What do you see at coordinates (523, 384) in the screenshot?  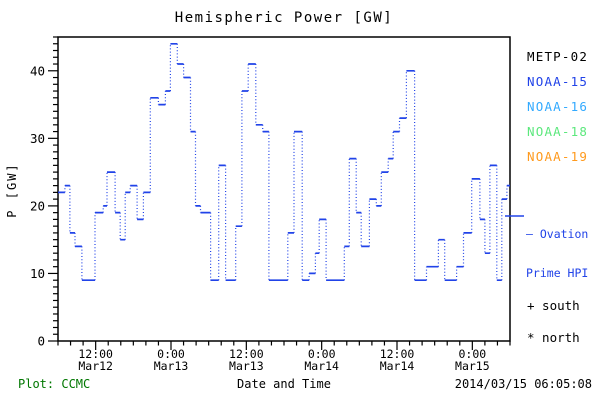 I see `plot-timestamp: 2014/03/15 06:05:08` at bounding box center [523, 384].